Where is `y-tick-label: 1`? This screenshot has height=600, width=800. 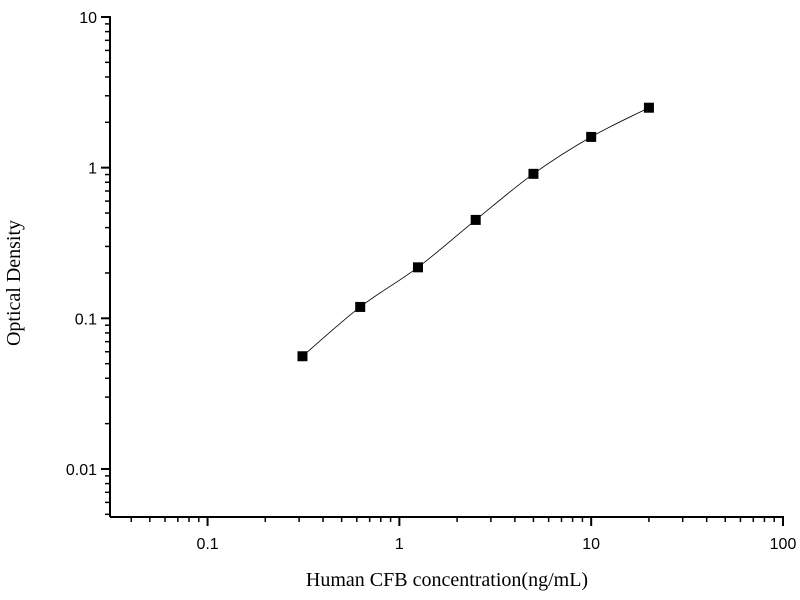
y-tick-label: 1 is located at coordinates (92, 169).